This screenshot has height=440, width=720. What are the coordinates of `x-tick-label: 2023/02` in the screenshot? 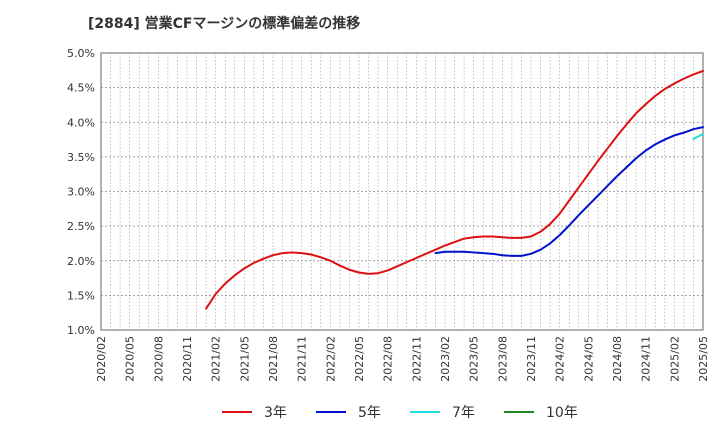 It's located at (445, 359).